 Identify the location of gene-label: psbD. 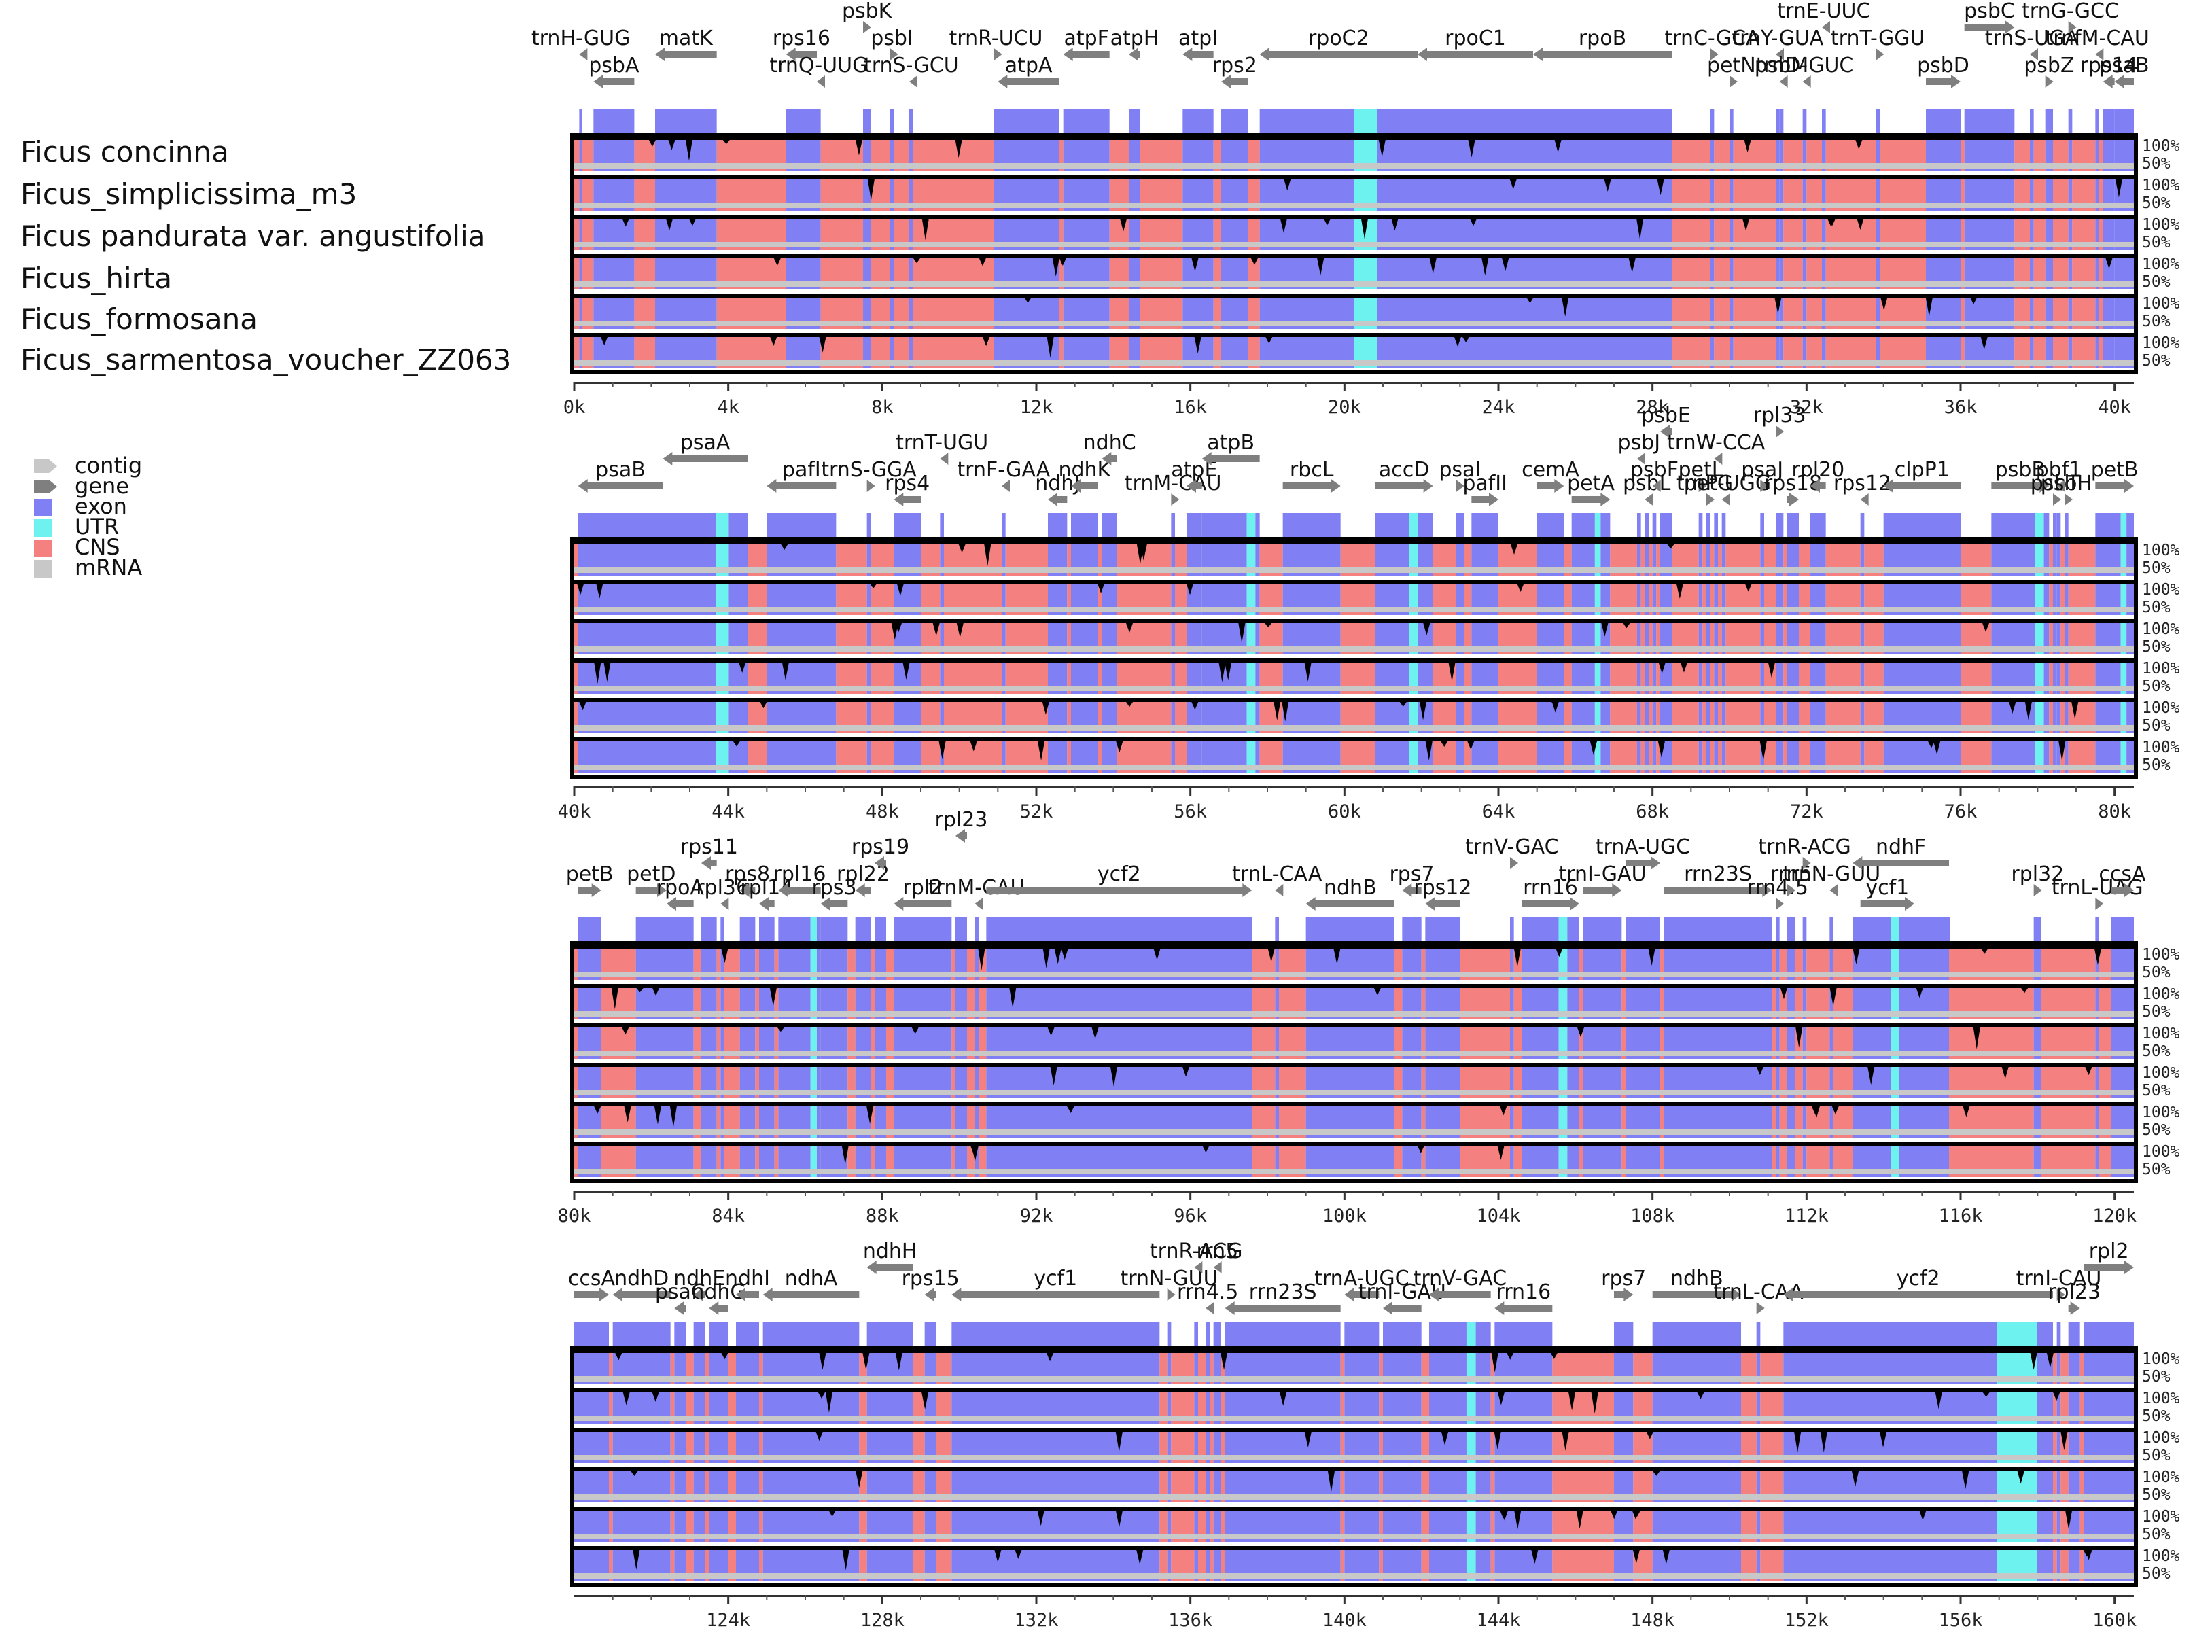
(1943, 65).